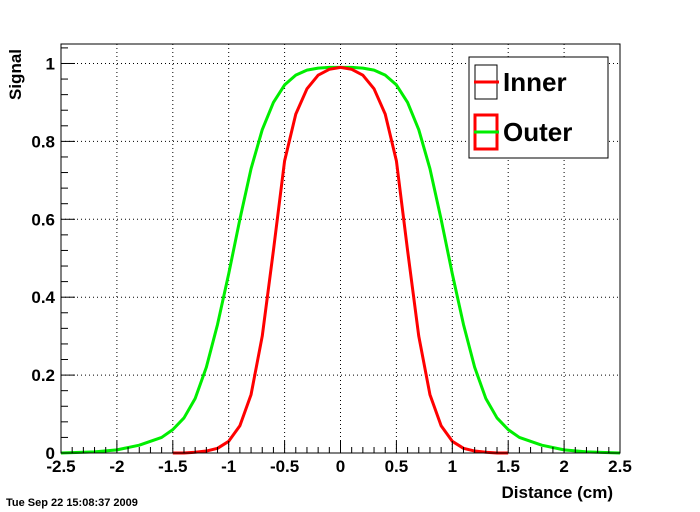 Image resolution: width=700 pixels, height=512 pixels. I want to click on x-tick-label: -0.5, so click(284, 466).